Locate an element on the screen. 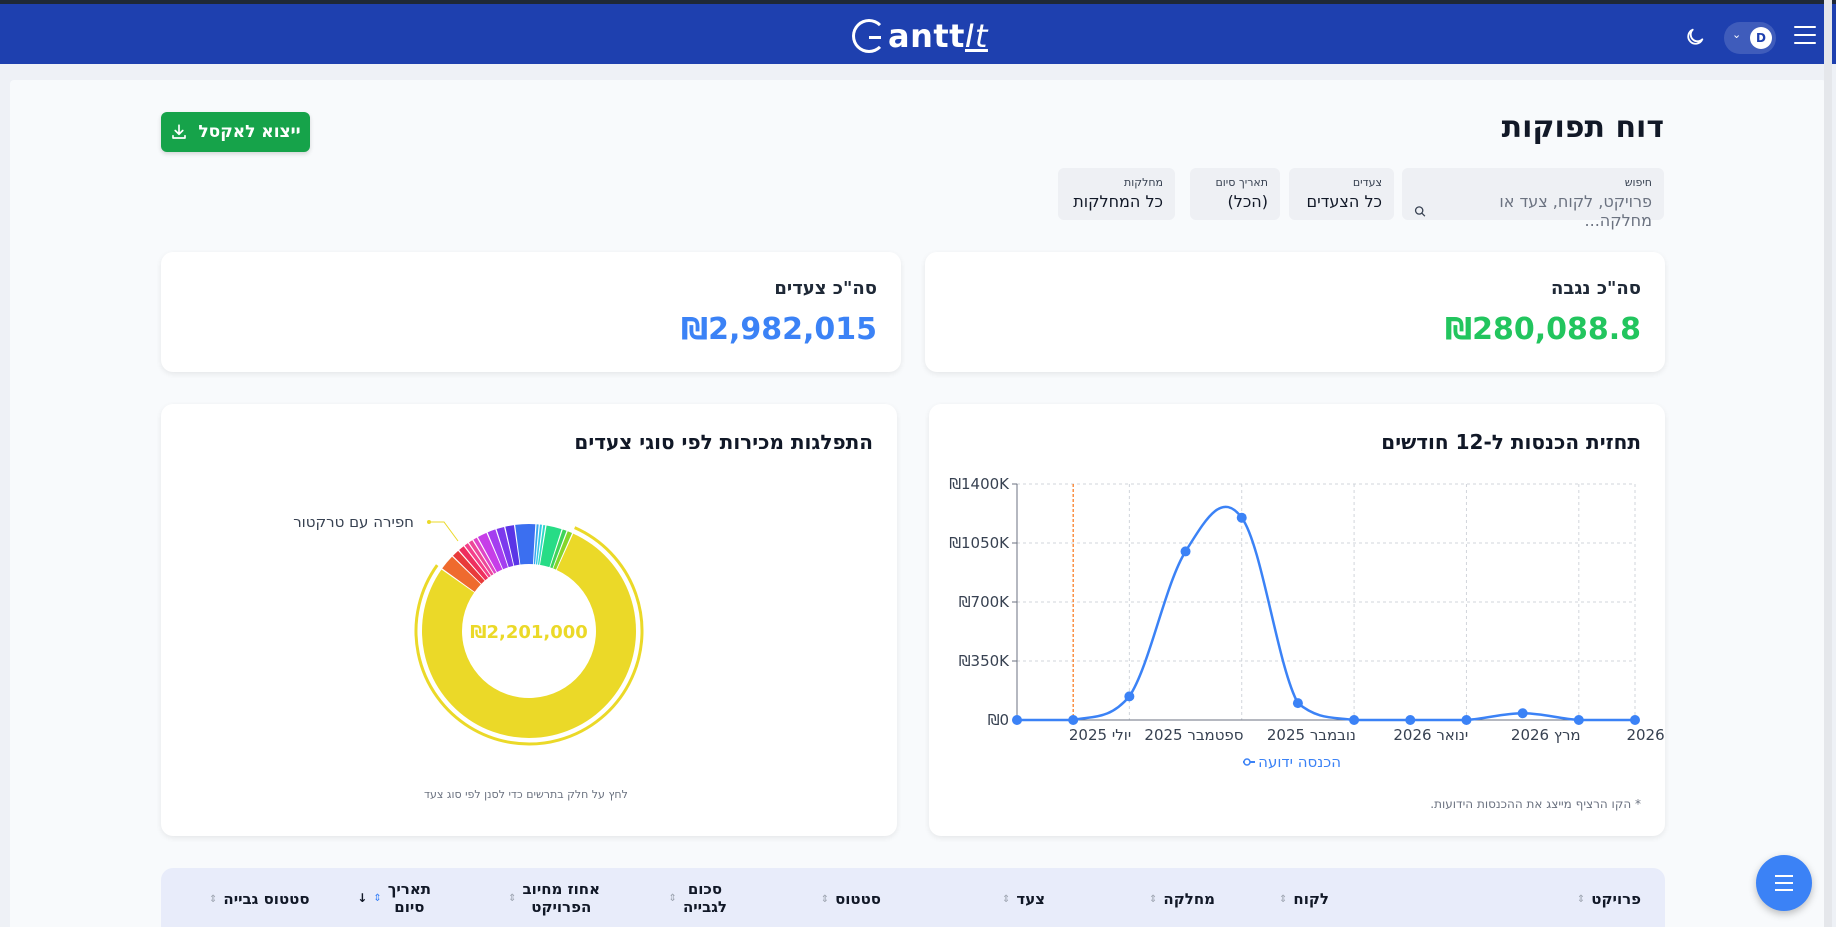 Image resolution: width=1836 pixels, height=927 pixels. donut-center-value: ₪2,201,000 is located at coordinates (529, 632).